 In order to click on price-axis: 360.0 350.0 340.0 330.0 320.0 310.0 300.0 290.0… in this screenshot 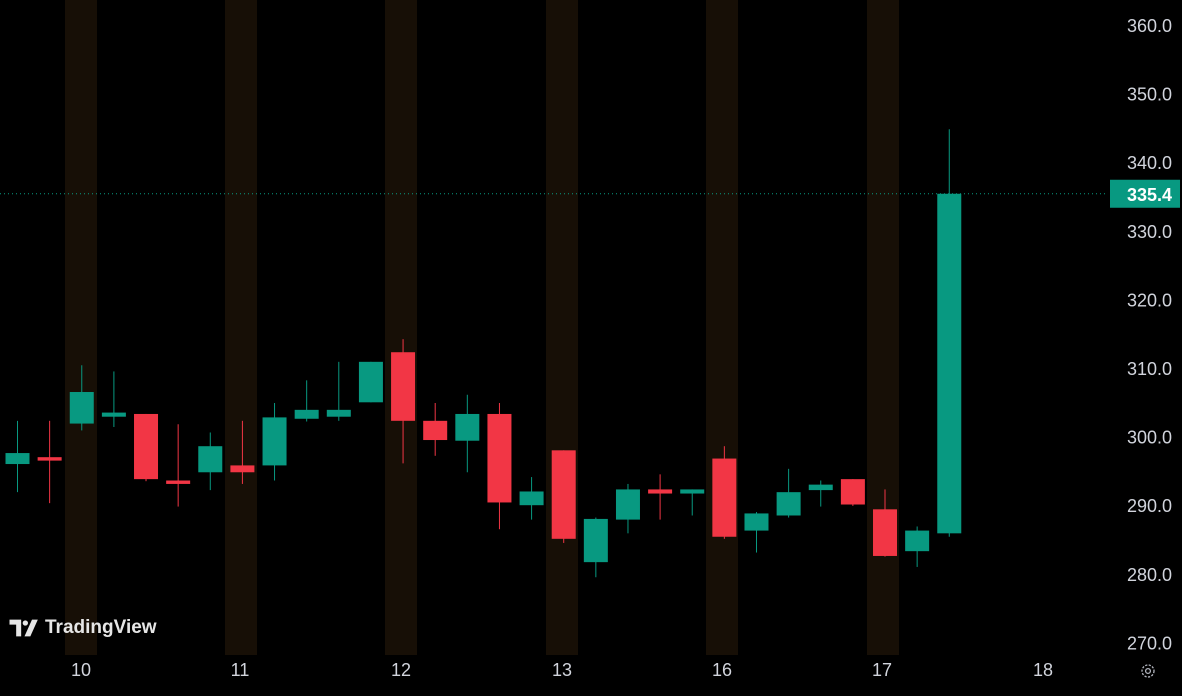, I will do `click(1149, 334)`.